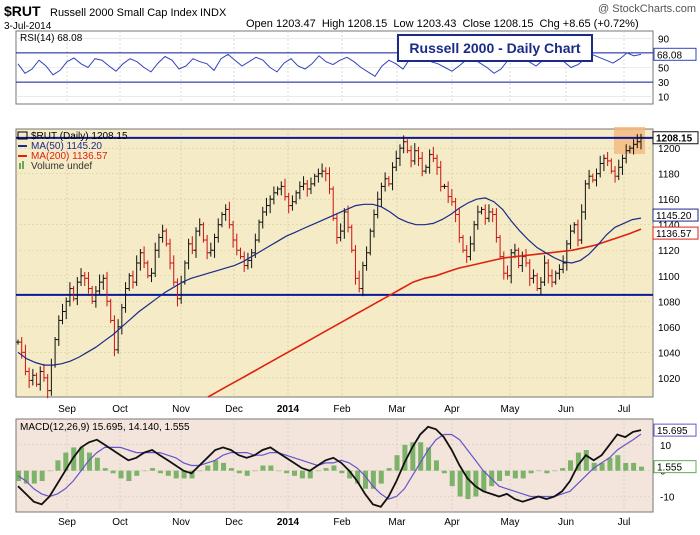  I want to click on price-last-value-2: 1136.57, so click(674, 234).